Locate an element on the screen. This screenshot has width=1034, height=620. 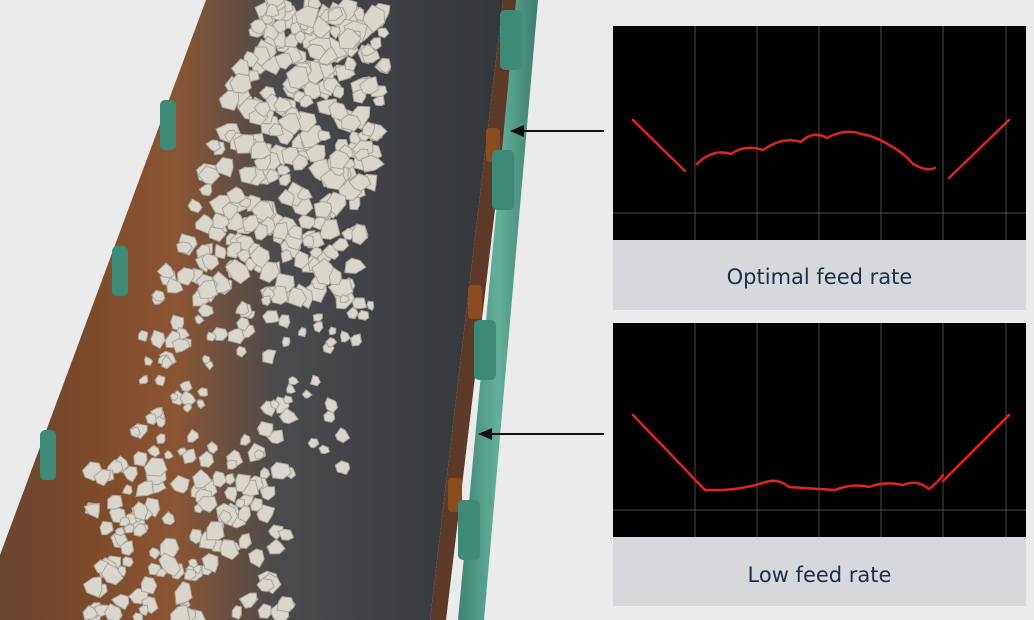
profile-graph-low is located at coordinates (819, 430).